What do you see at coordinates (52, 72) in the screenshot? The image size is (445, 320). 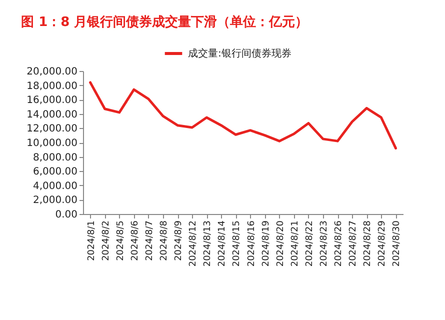 I see `y-tick-label: 20,000.00` at bounding box center [52, 72].